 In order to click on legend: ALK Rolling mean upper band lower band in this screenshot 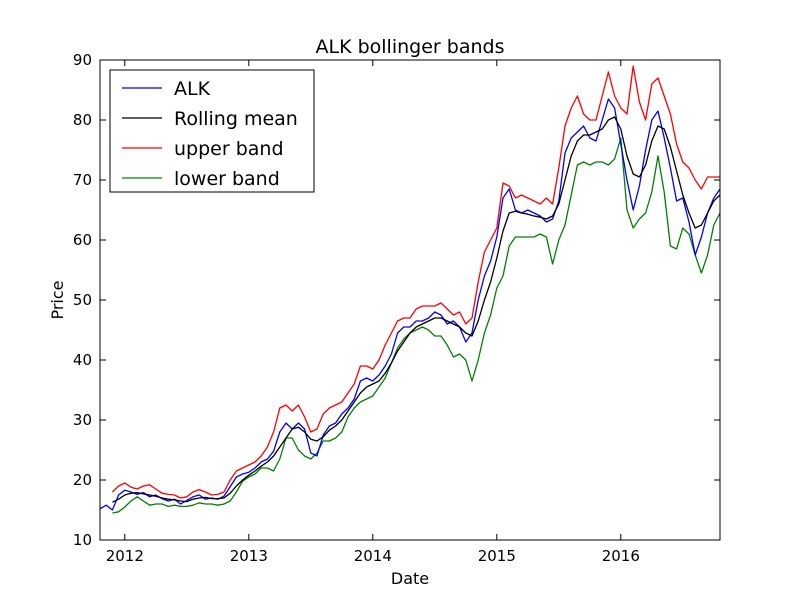, I will do `click(212, 131)`.